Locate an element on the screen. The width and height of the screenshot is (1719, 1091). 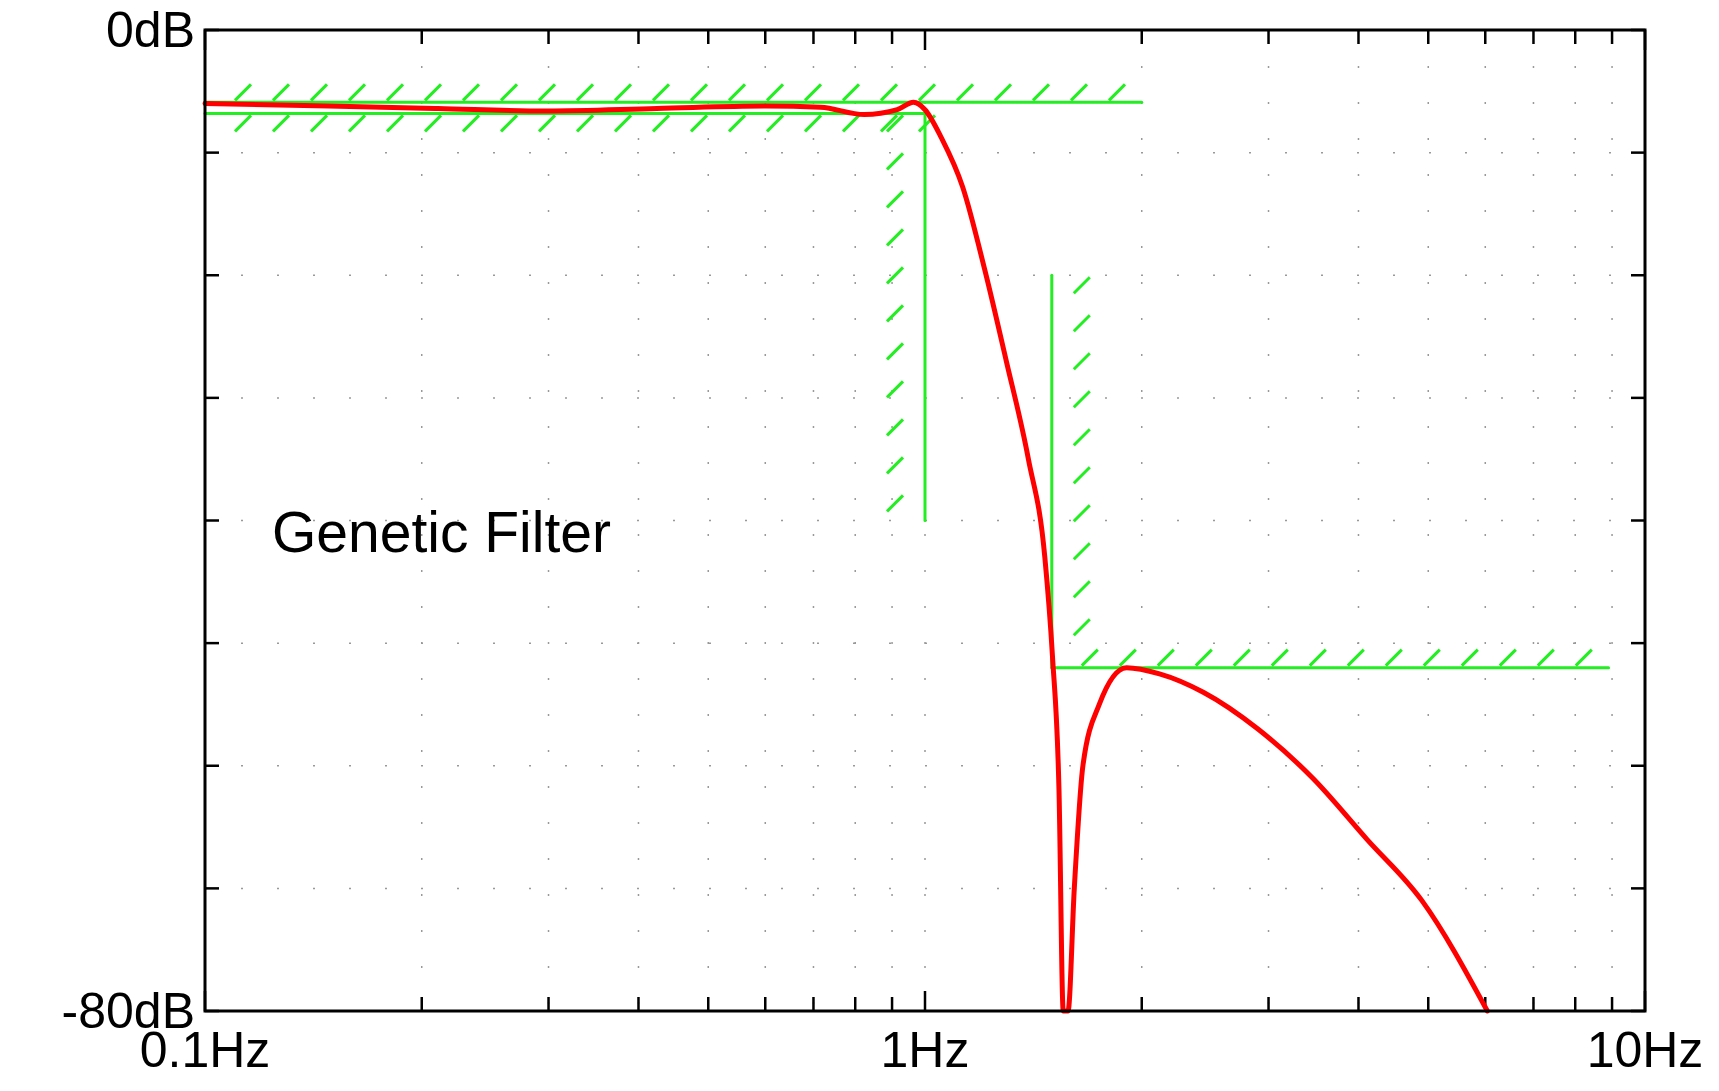
x-tick-label: 10Hz is located at coordinates (1645, 1050).